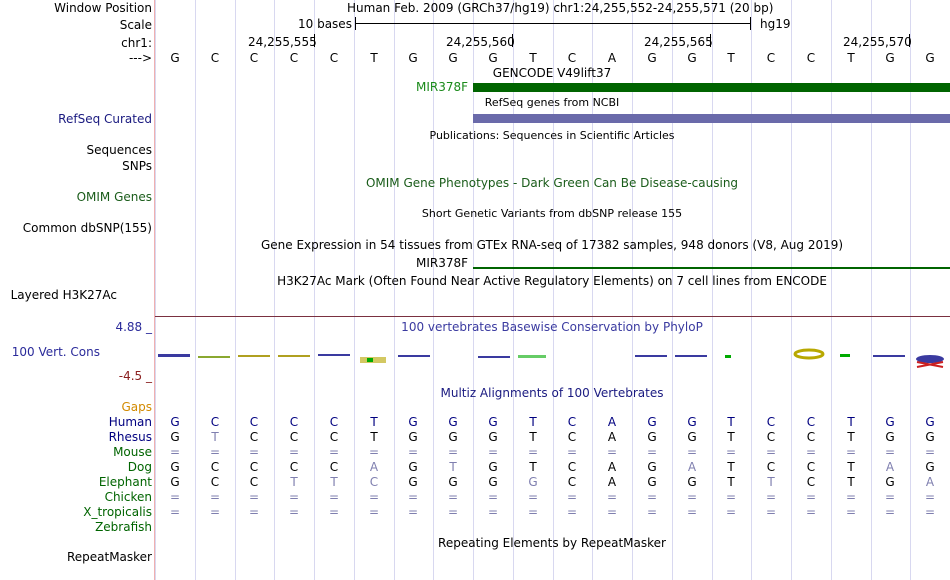 This screenshot has height=580, width=950. I want to click on strand-direction-label: --->, so click(140, 58).